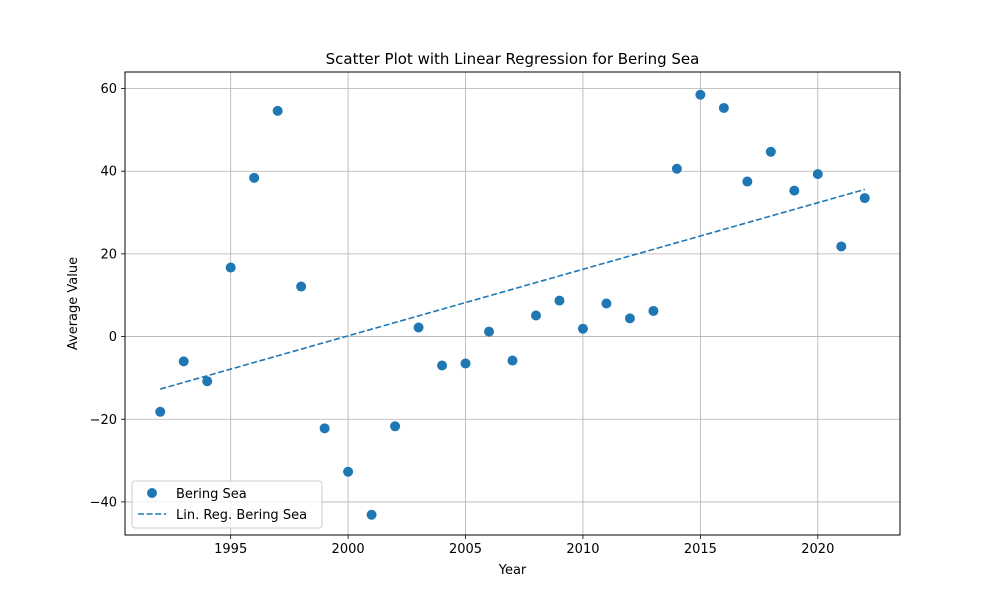 The image size is (1000, 604). Describe the element at coordinates (108, 172) in the screenshot. I see `y-tick-label: 40` at that location.